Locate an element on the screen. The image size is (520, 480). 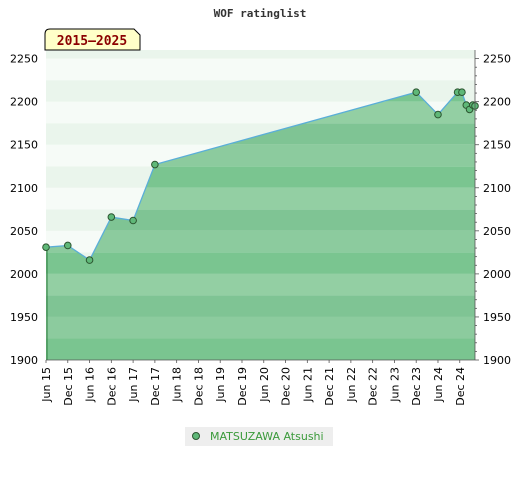
x-tick-label: Jun 16 is located at coordinates (90, 385).